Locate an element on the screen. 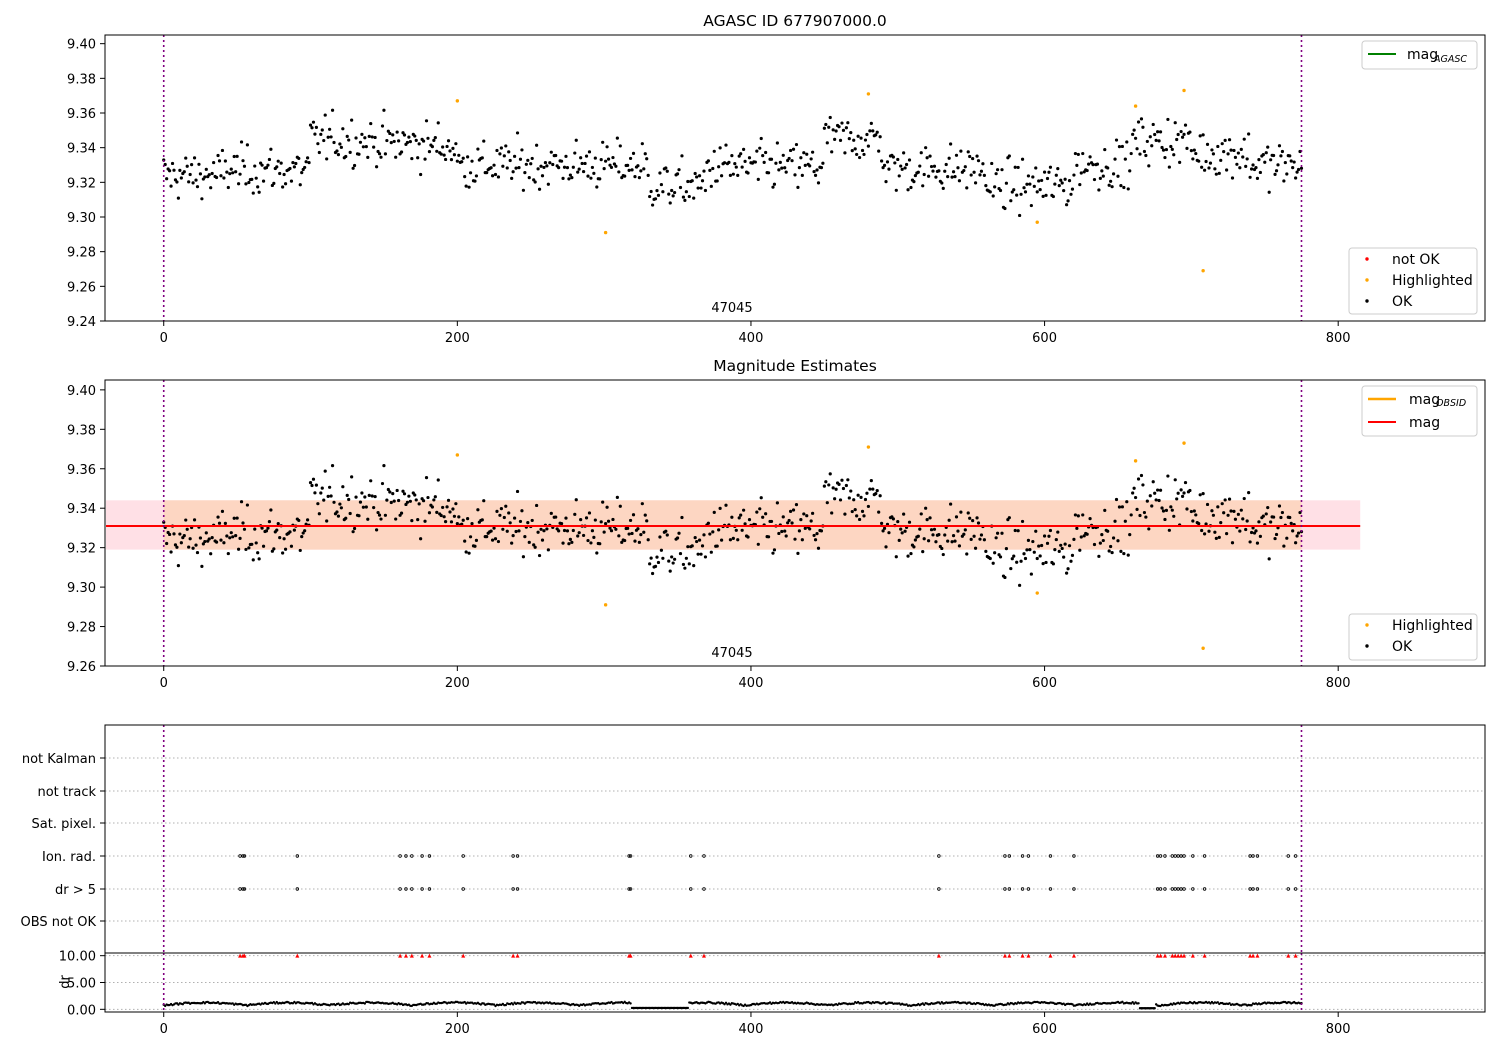  highlighted-point is located at coordinates (1037, 222).